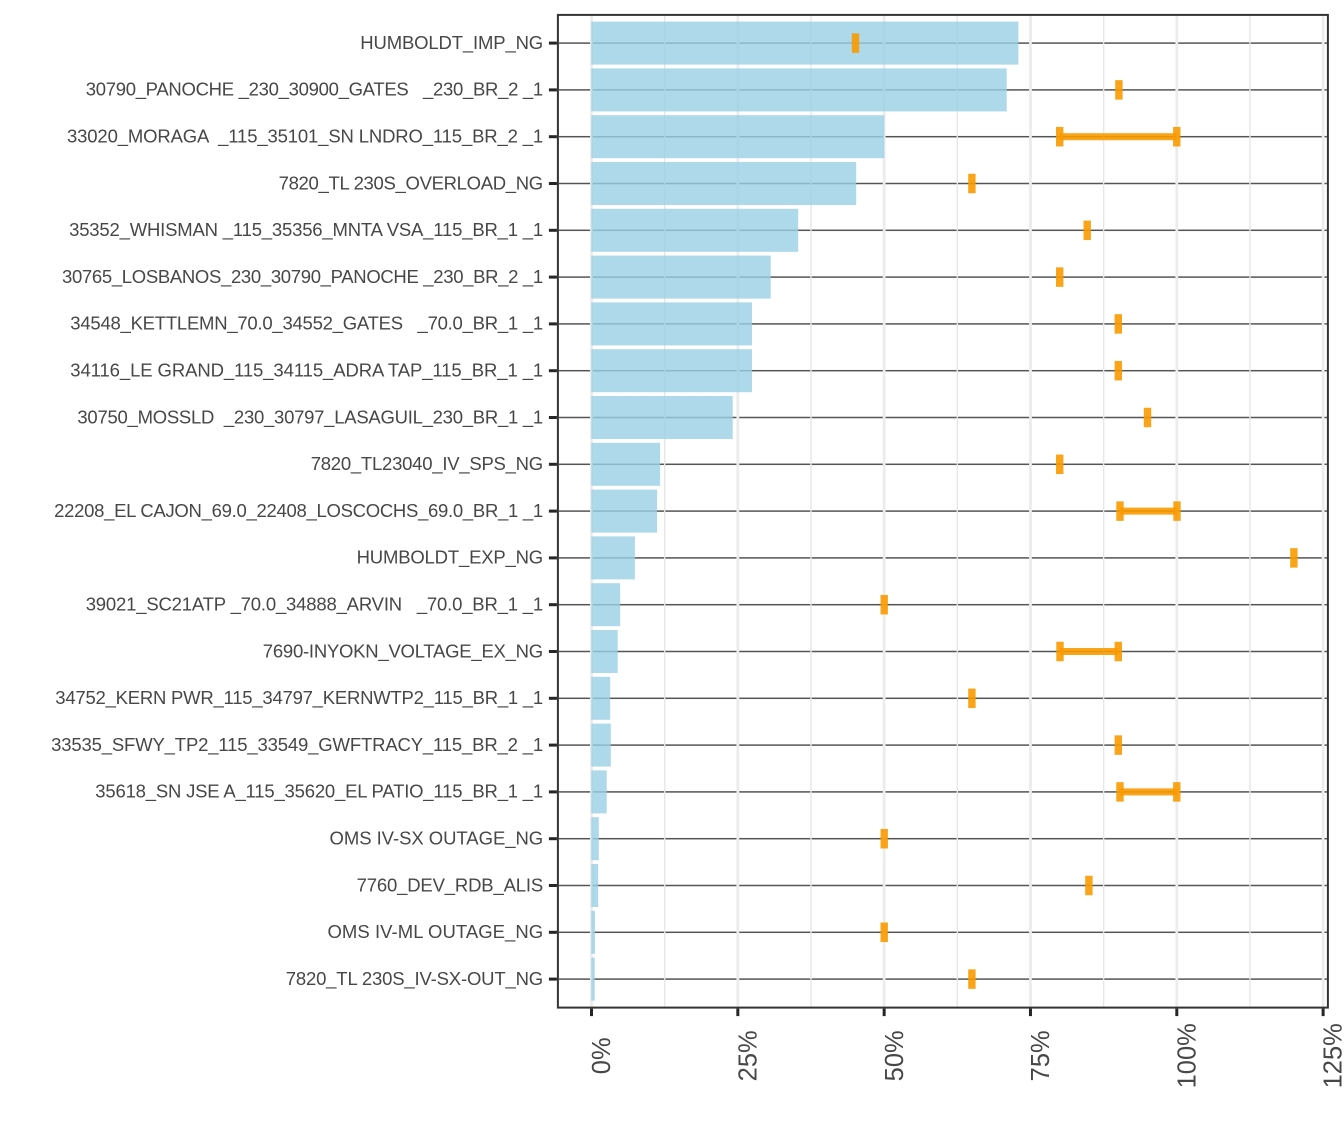 The width and height of the screenshot is (1344, 1142). What do you see at coordinates (427, 464) in the screenshot?
I see `svg-text: 7820_TL23040_IV_SPS_NG` at bounding box center [427, 464].